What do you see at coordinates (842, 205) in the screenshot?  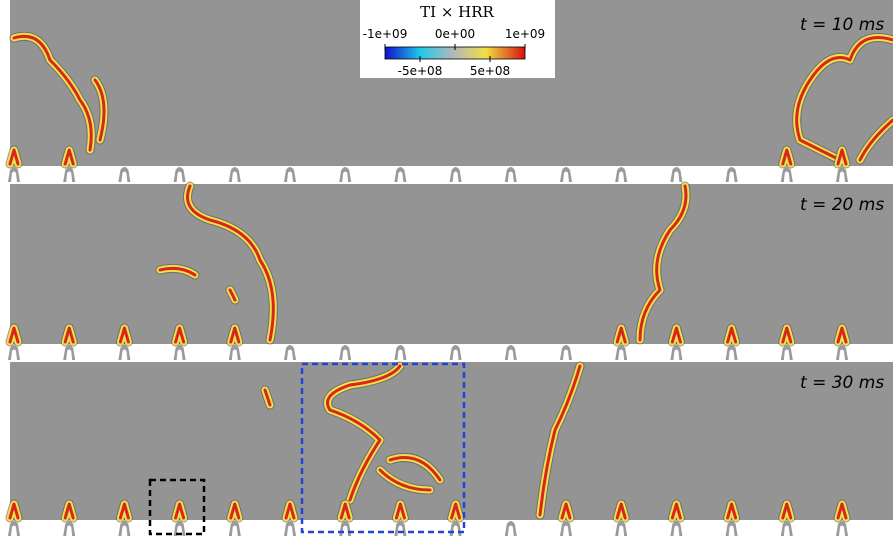 I see `time-label: t = 20 ms` at bounding box center [842, 205].